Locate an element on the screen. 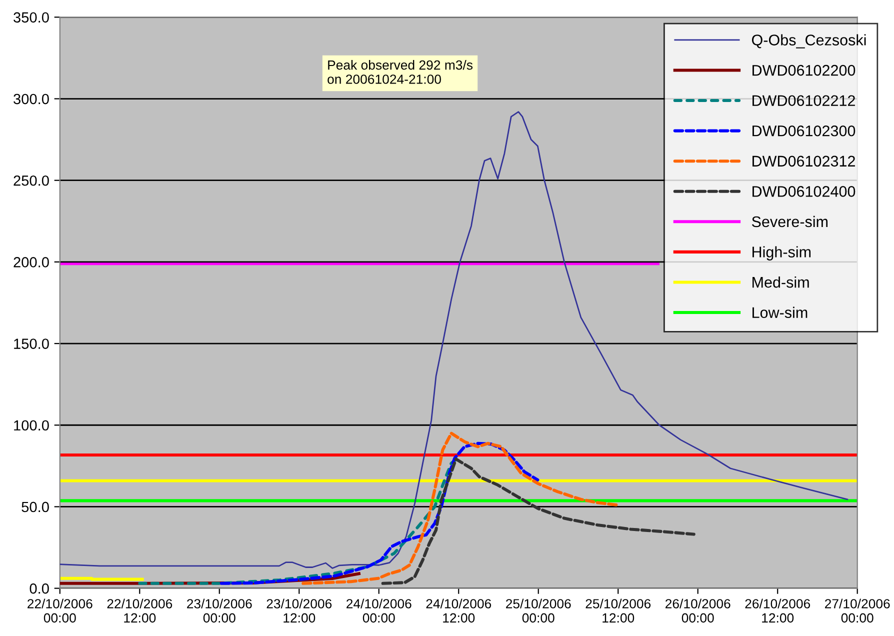 The height and width of the screenshot is (636, 894). y-tick-label: 100.0 is located at coordinates (31, 425).